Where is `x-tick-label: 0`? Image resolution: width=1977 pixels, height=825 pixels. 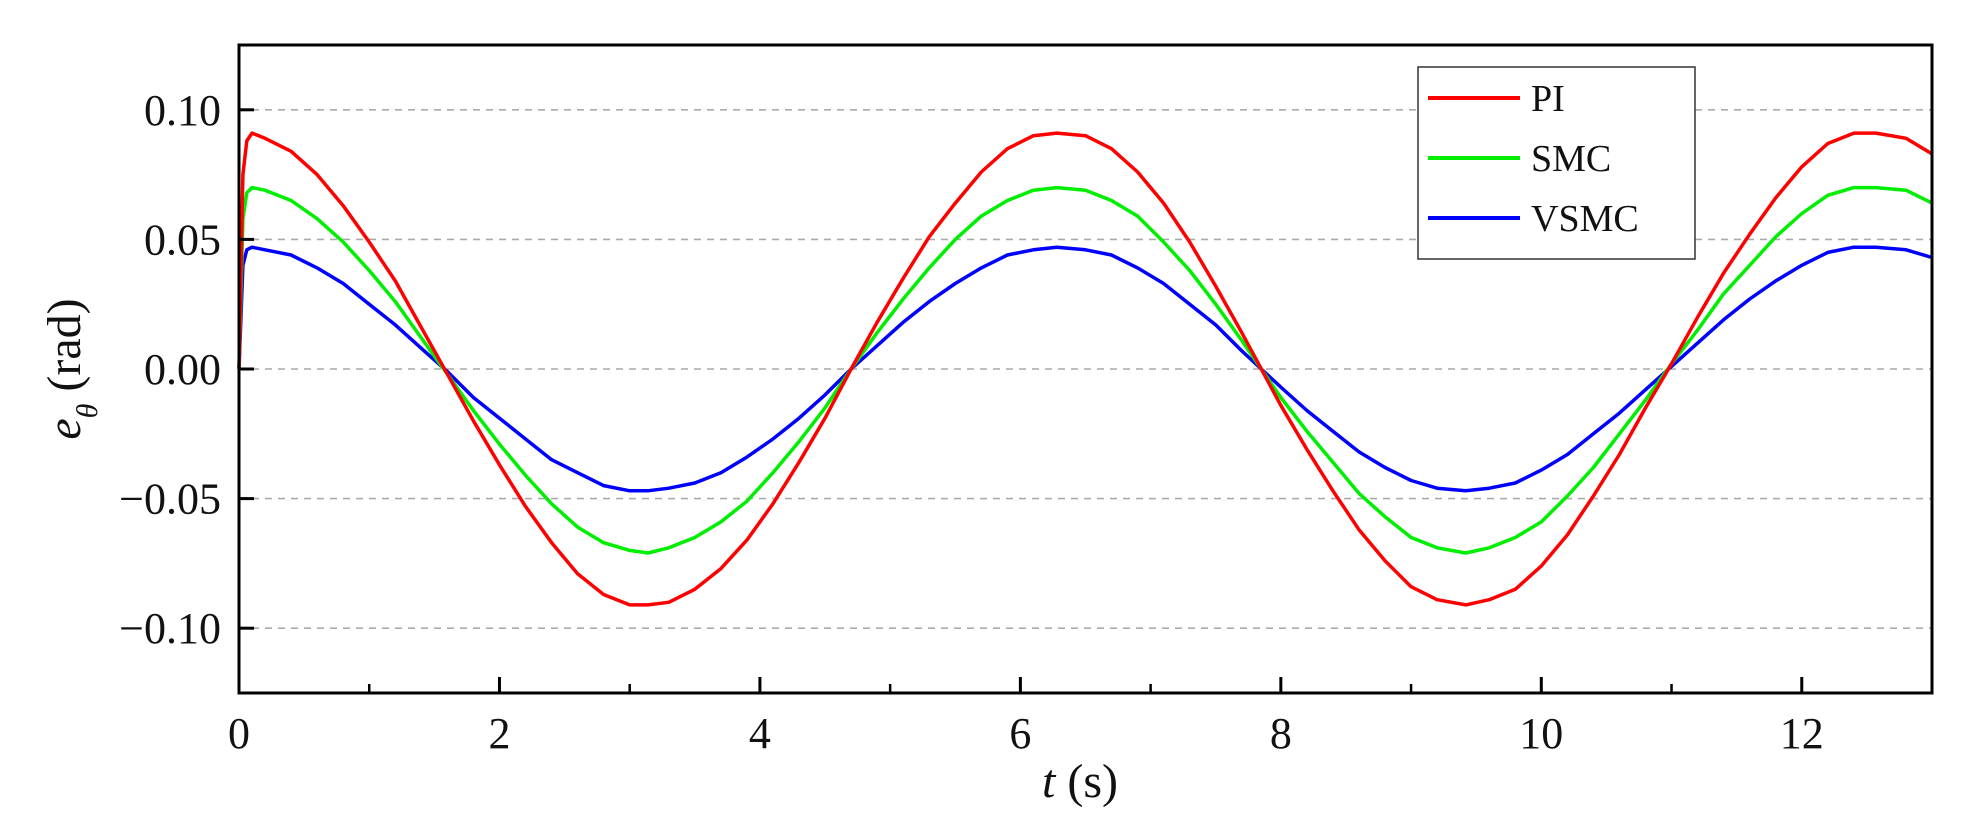
x-tick-label: 0 is located at coordinates (239, 733).